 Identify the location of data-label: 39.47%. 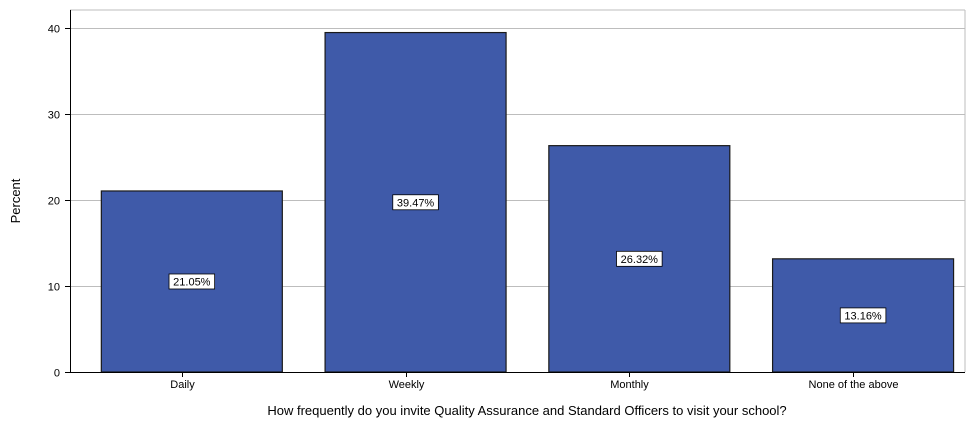
(416, 203).